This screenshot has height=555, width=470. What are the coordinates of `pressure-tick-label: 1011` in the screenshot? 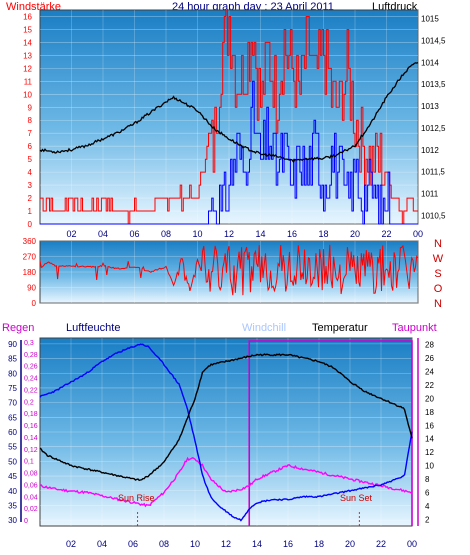 It's located at (430, 193).